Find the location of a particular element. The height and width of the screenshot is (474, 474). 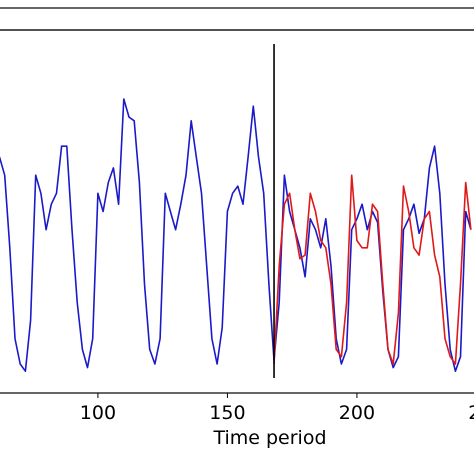

x-tick-label: 100 is located at coordinates (98, 413).